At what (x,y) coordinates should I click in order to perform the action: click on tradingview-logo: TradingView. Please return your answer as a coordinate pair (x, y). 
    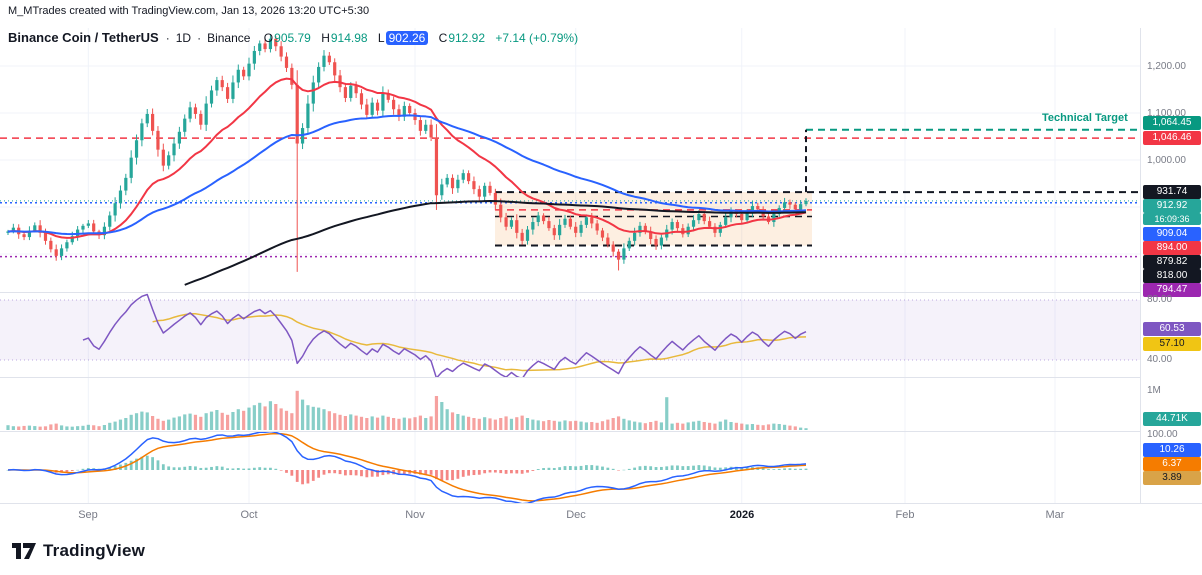
    Looking at the image, I should click on (78, 551).